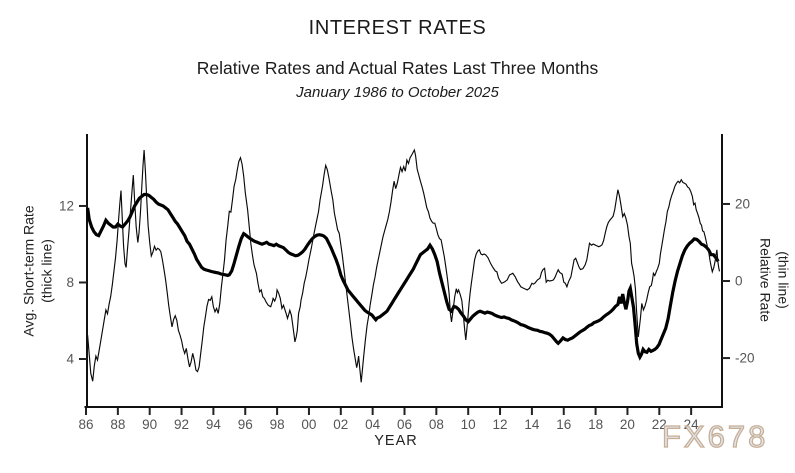 This screenshot has width=795, height=473. I want to click on chart-date-range: January 1986 to October 2025, so click(397, 92).